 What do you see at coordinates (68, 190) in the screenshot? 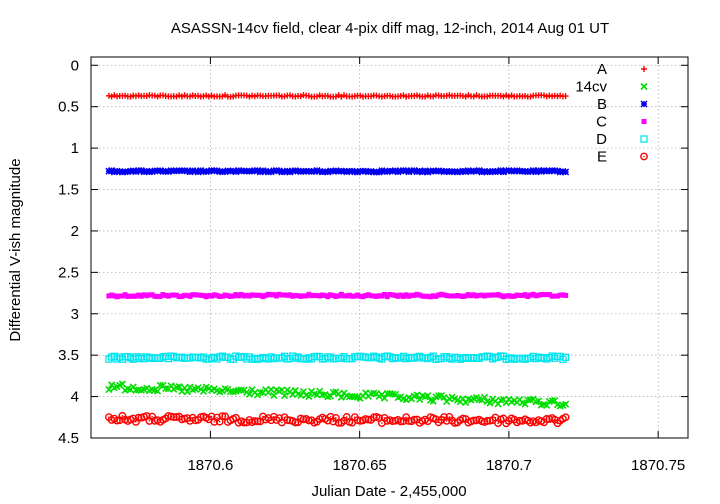
I see `y-tick-label: 1.5` at bounding box center [68, 190].